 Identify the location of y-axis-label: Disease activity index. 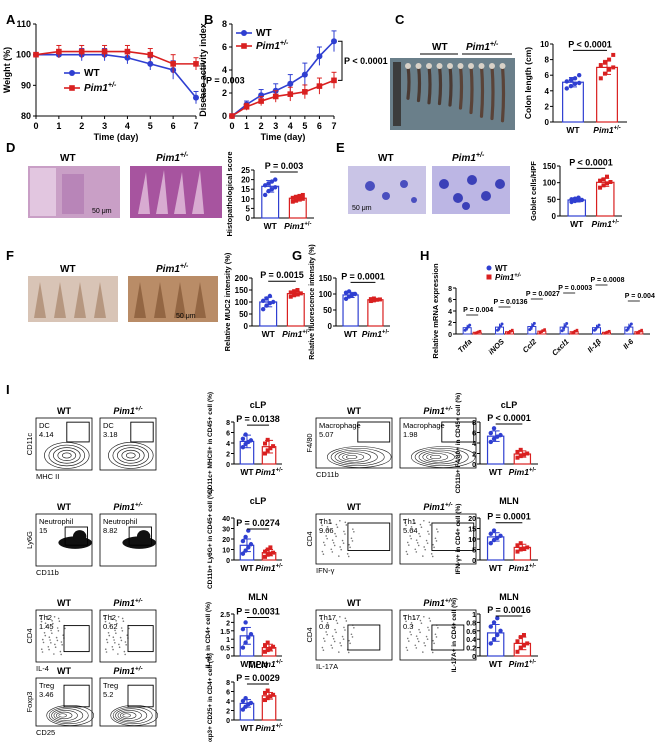
(203, 70).